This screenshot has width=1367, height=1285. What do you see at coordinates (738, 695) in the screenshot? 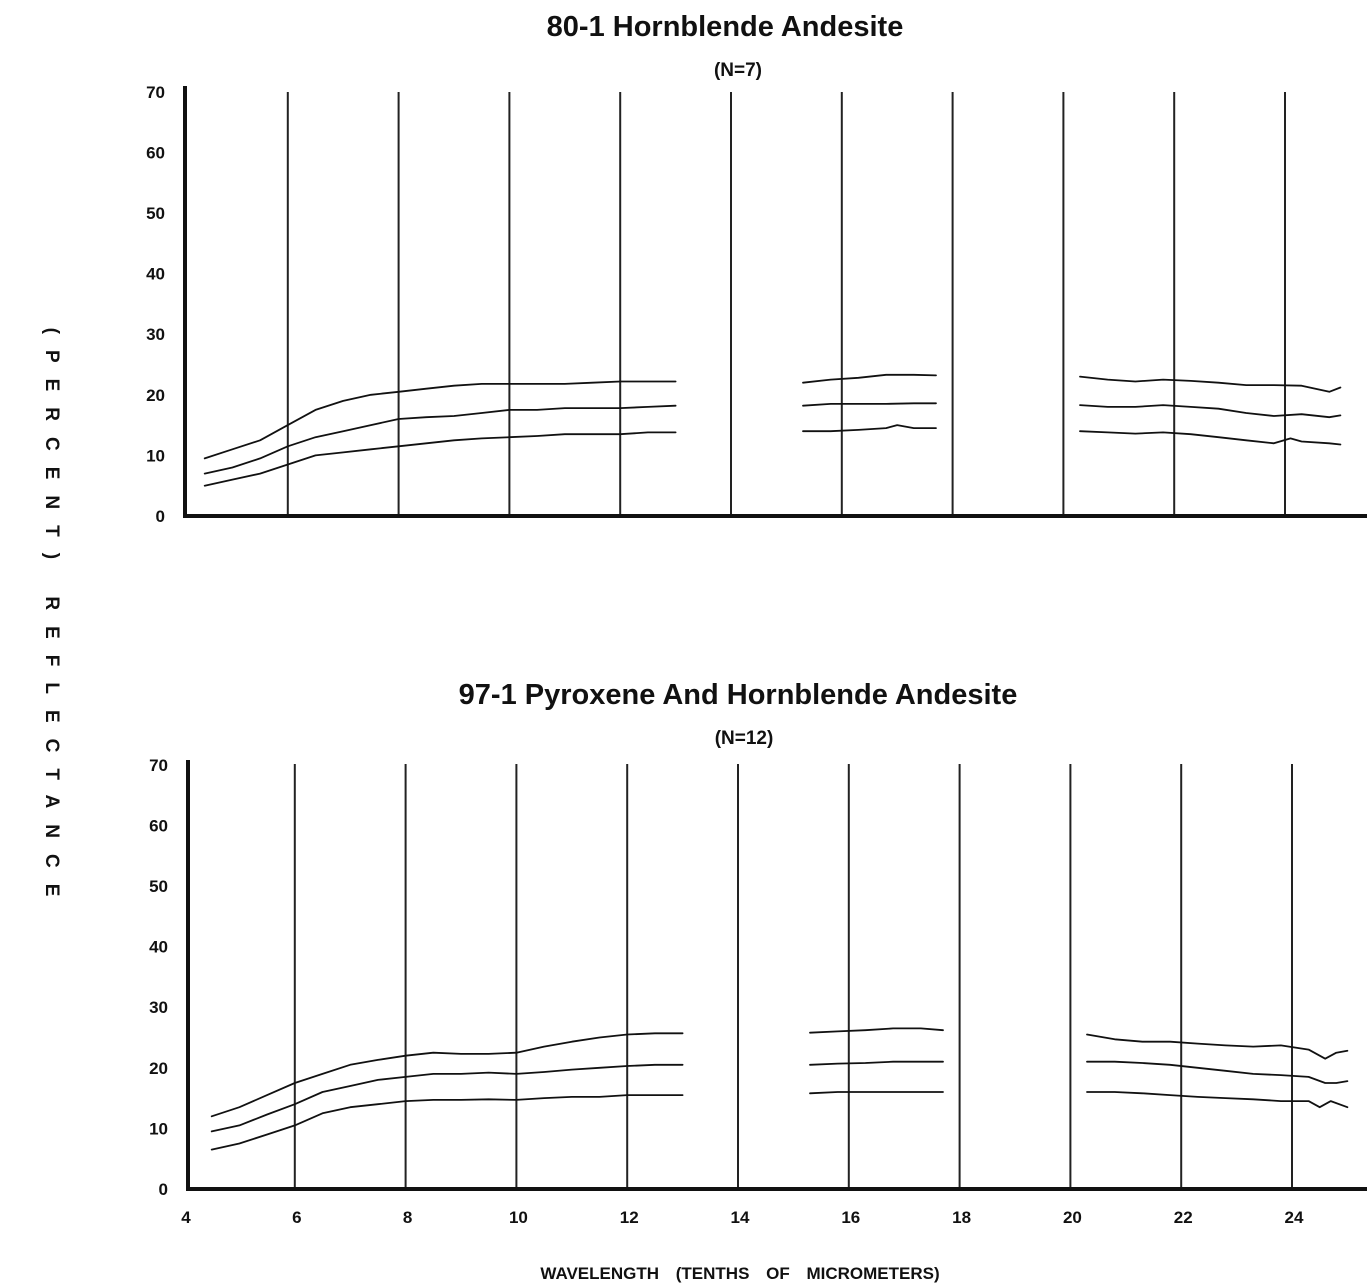
I see `chart-title: 97-1 Pyroxene And Hornblende Andesite` at bounding box center [738, 695].